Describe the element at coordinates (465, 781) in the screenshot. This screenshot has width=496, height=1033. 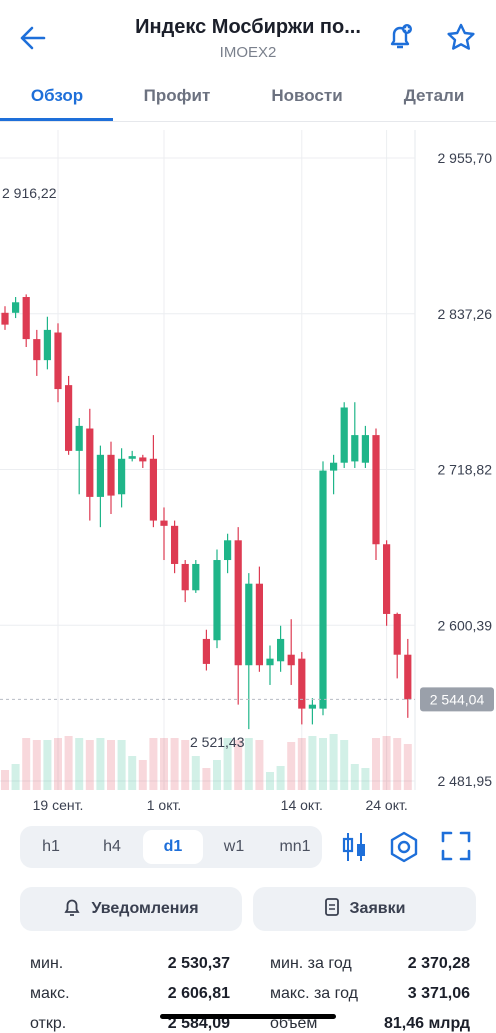
I see `y-tick-label: 2 481,95` at that location.